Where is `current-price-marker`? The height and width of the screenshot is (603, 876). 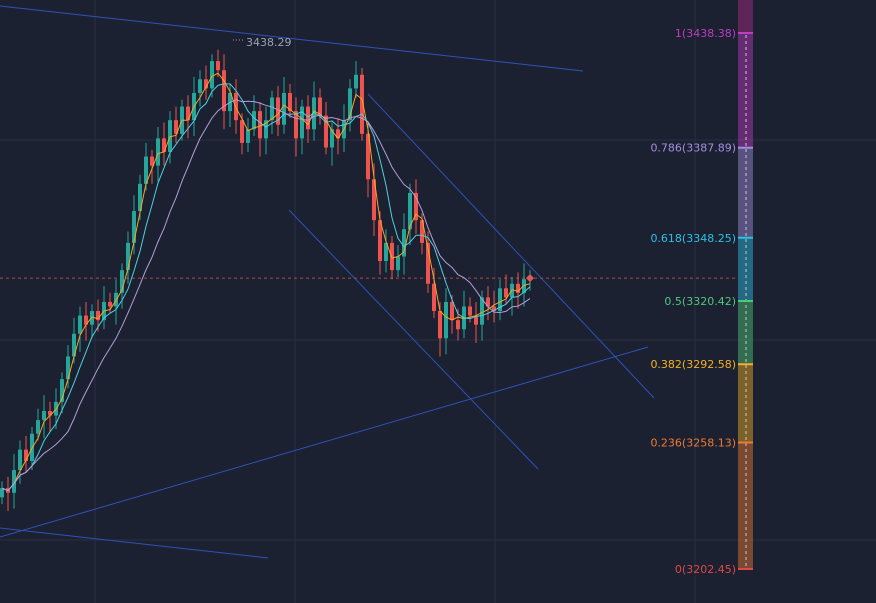
current-price-marker is located at coordinates (530, 278).